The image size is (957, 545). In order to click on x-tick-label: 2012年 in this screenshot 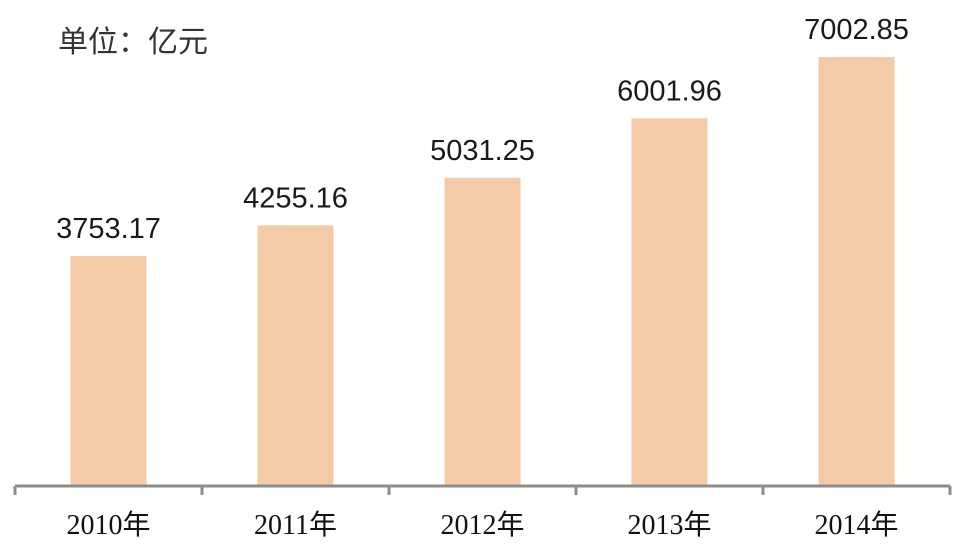, I will do `click(482, 525)`.